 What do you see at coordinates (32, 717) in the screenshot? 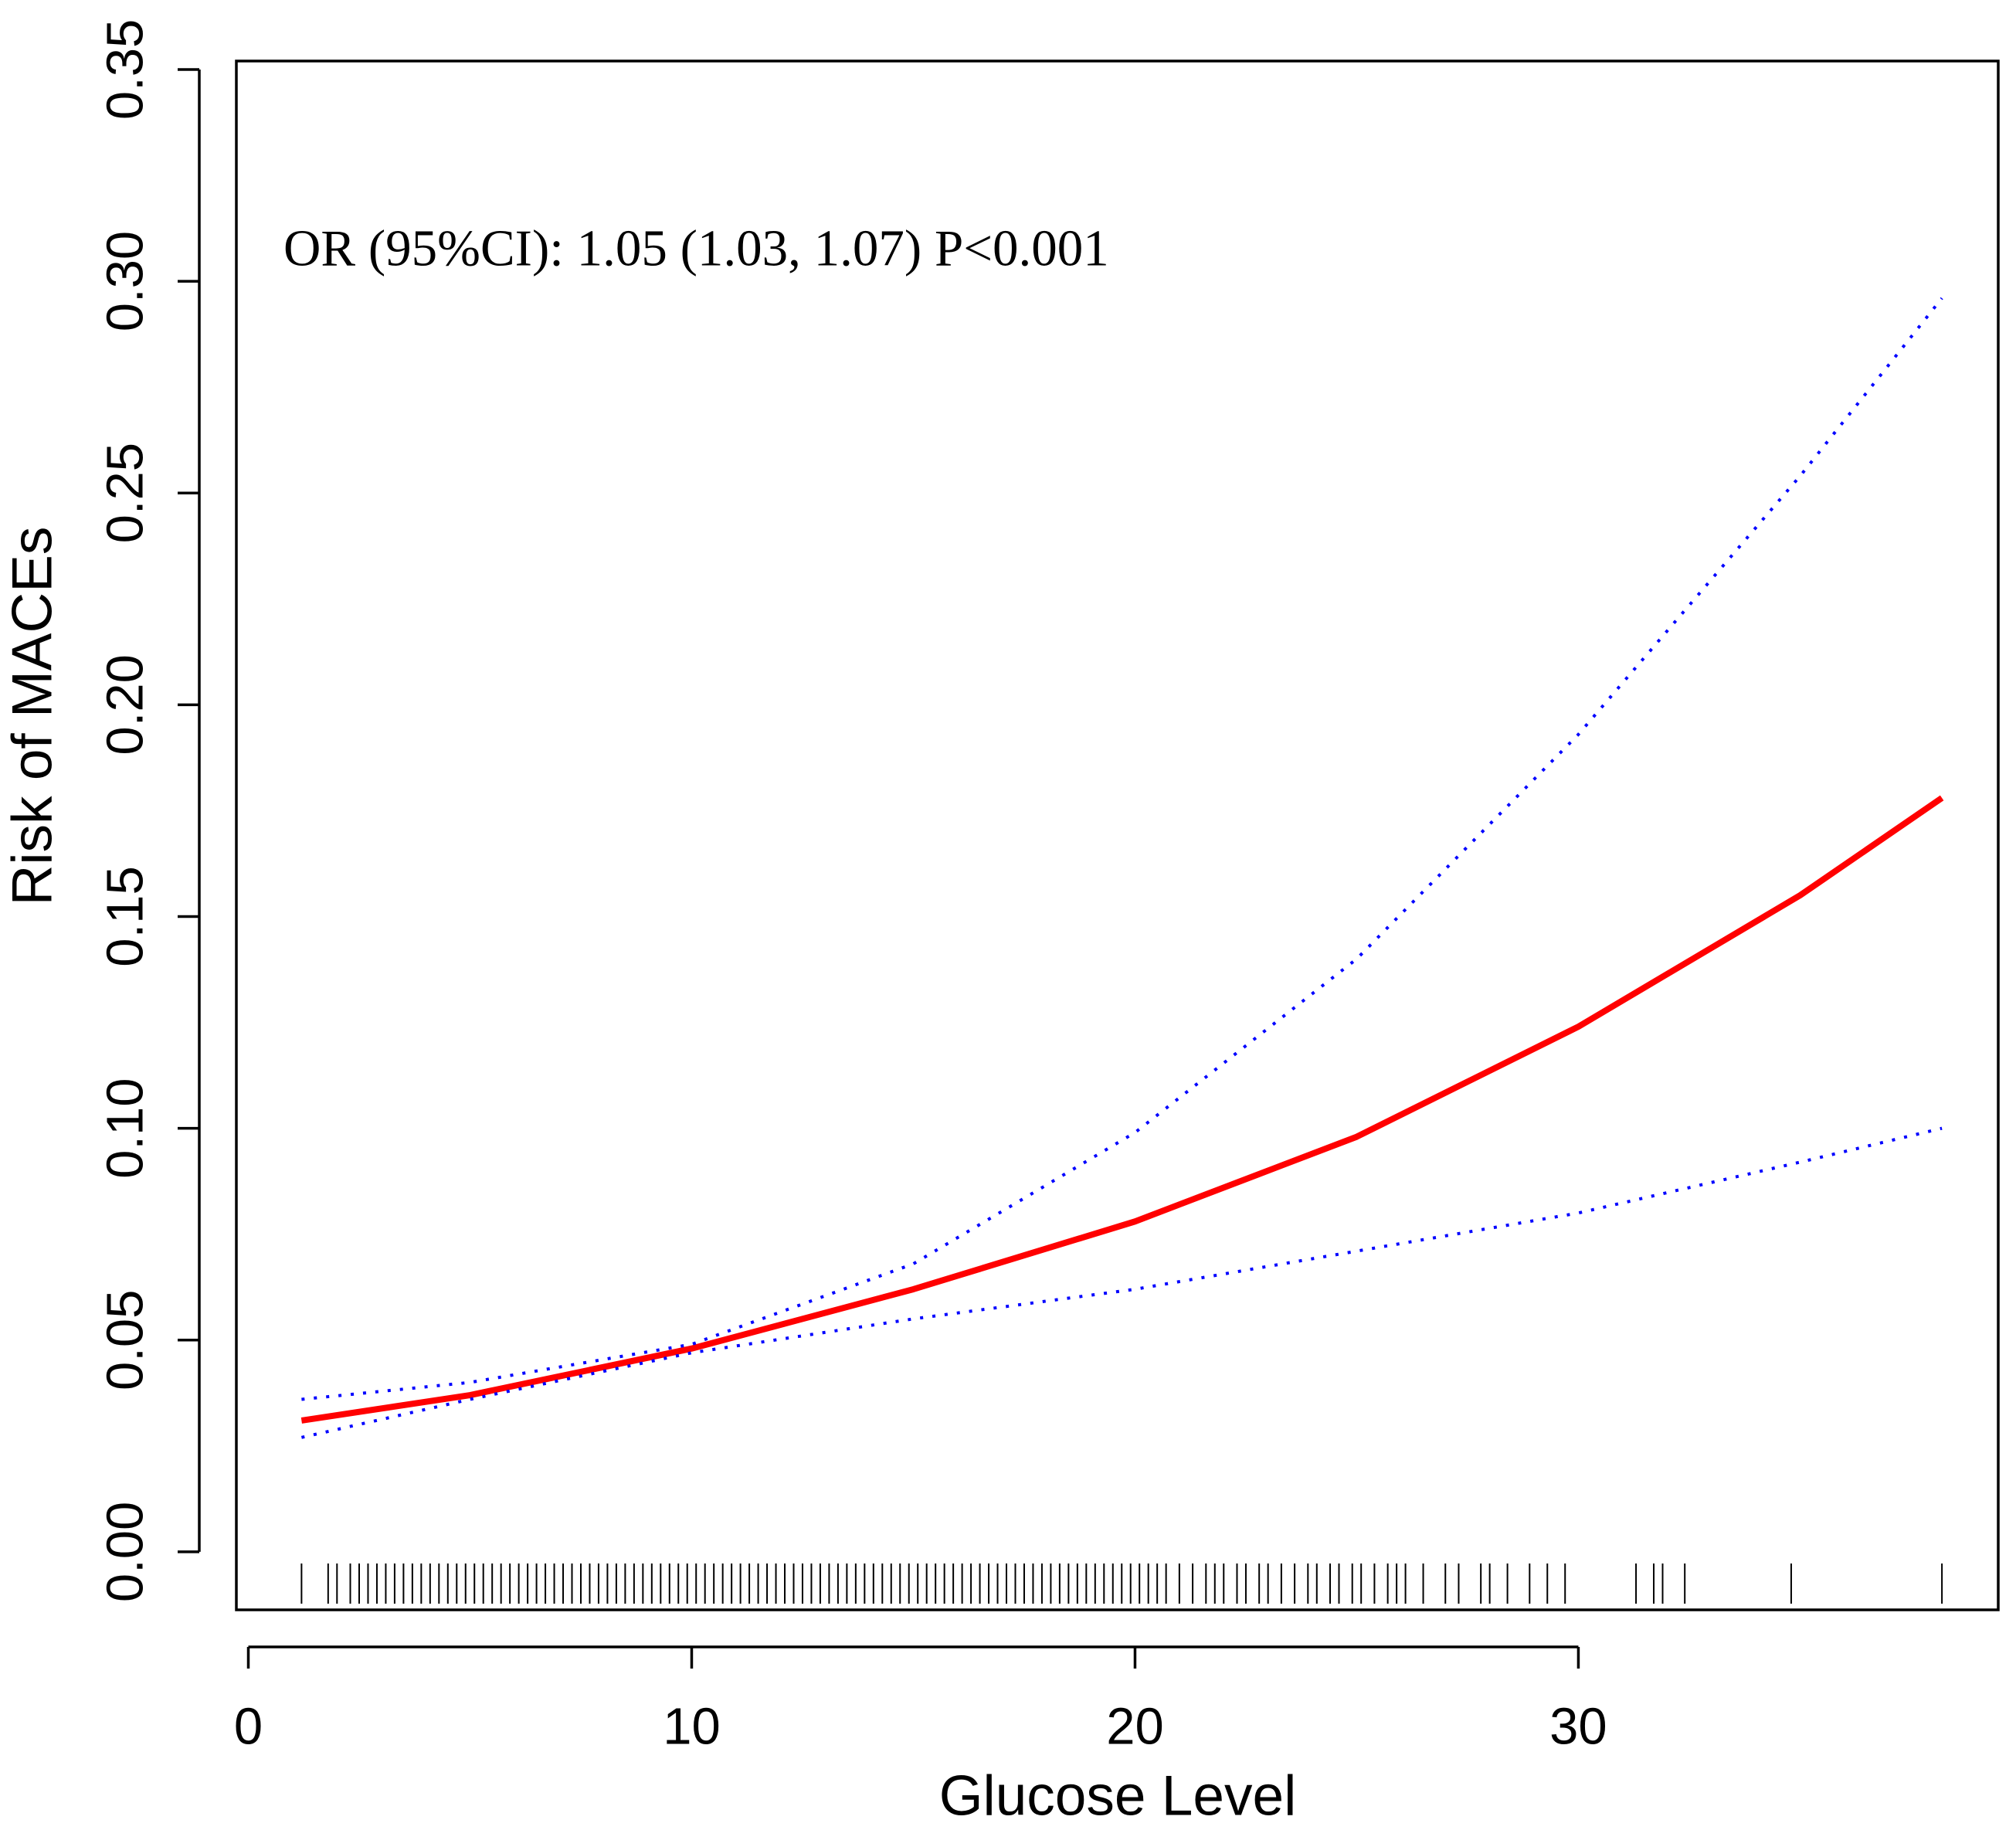
I see `y-axis-title: Risk of MACEs` at bounding box center [32, 717].